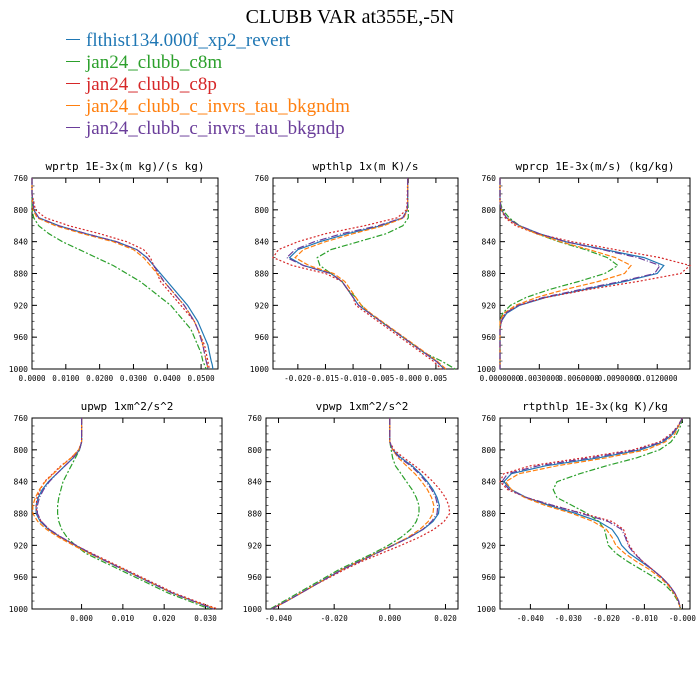 The image size is (700, 700). I want to click on legend-item: jan24_clubb_c8p, so click(208, 85).